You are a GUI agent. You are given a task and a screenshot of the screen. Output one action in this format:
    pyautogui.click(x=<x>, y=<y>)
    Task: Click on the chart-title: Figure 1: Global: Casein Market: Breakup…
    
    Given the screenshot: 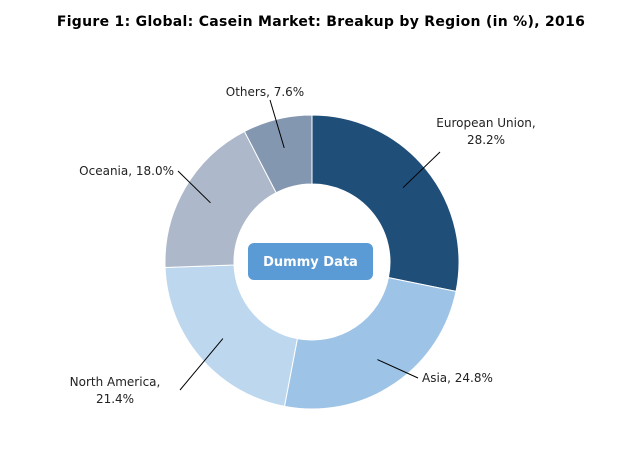 What is the action you would take?
    pyautogui.click(x=321, y=22)
    